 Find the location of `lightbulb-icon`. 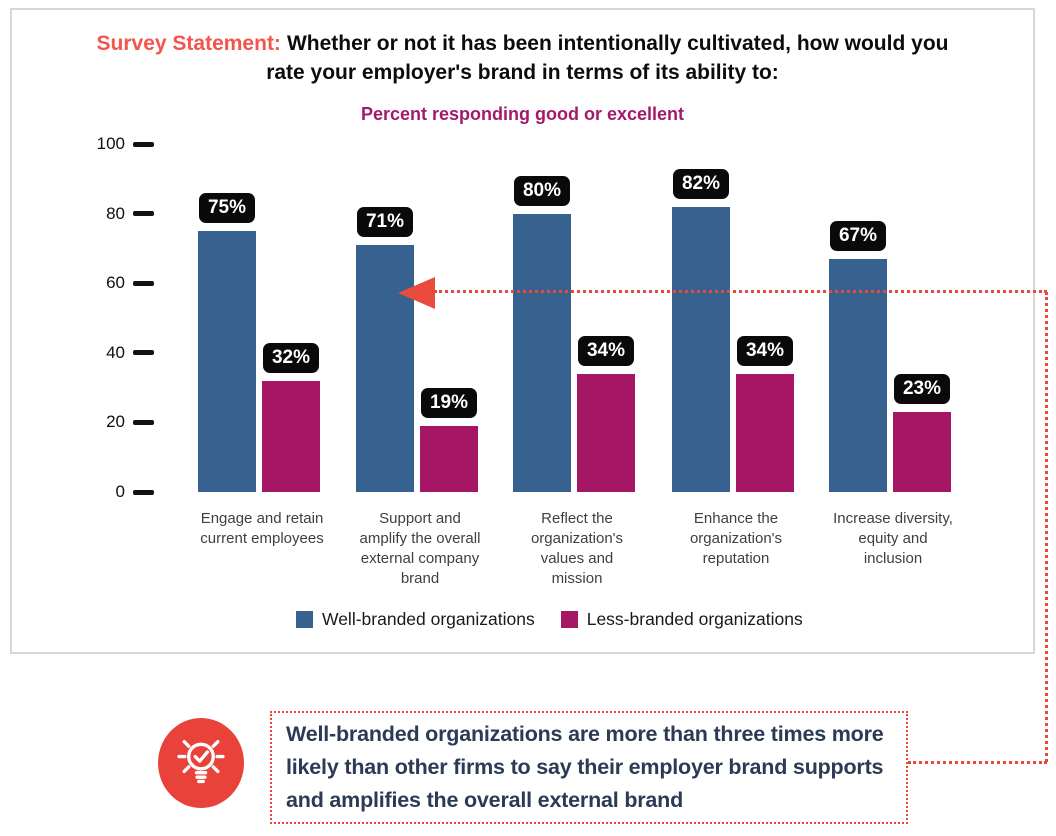

lightbulb-icon is located at coordinates (201, 763).